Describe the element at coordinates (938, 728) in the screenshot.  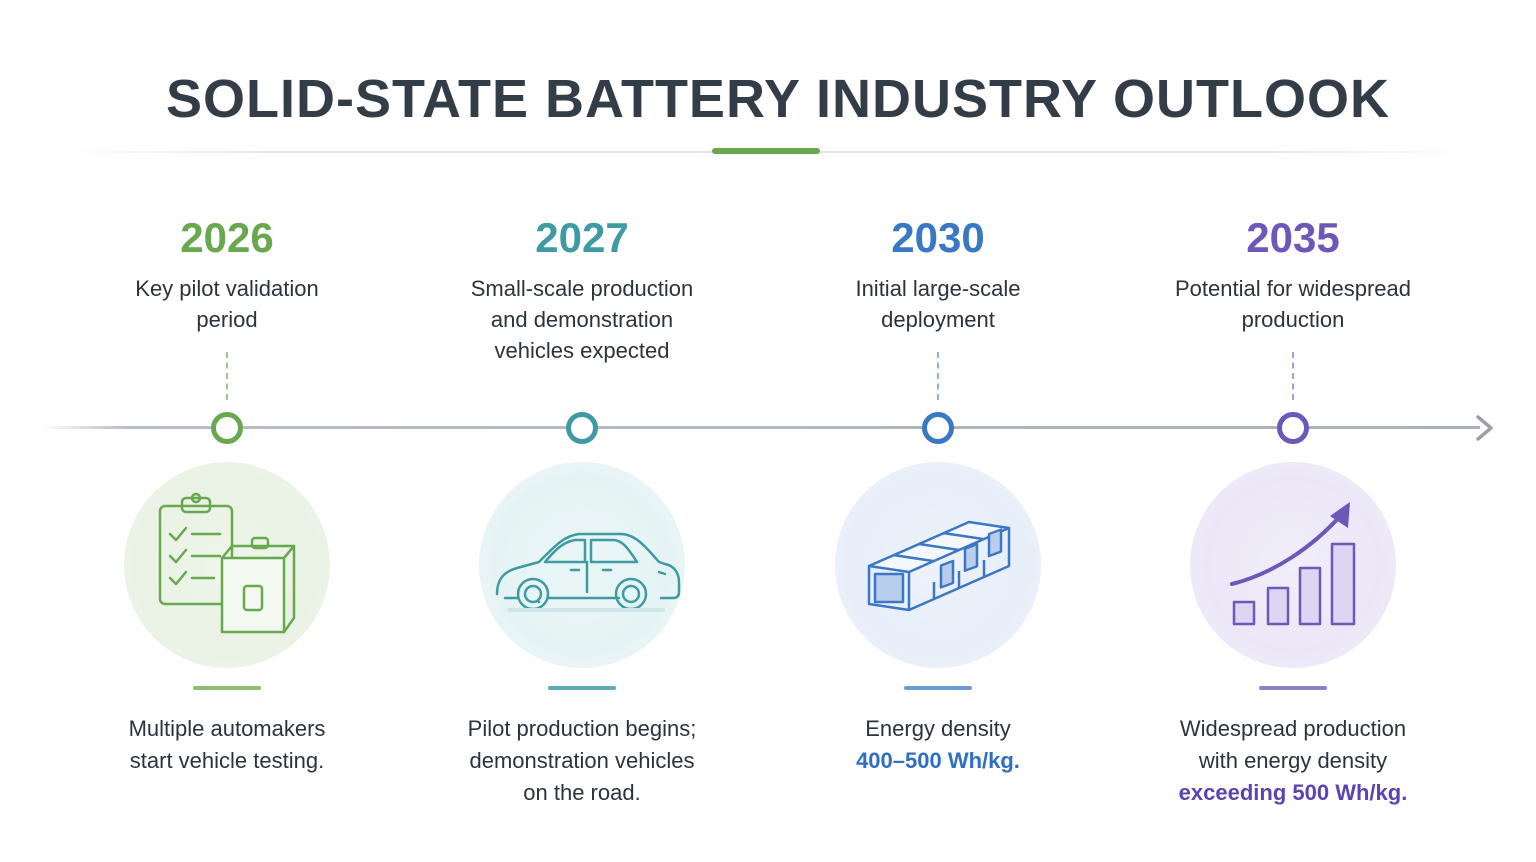
I see `caption-text: Energy density` at that location.